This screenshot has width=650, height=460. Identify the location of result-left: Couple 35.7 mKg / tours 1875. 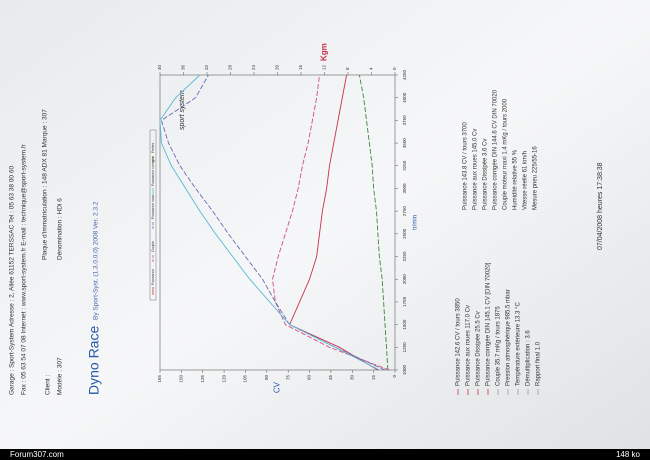
(499, 346).